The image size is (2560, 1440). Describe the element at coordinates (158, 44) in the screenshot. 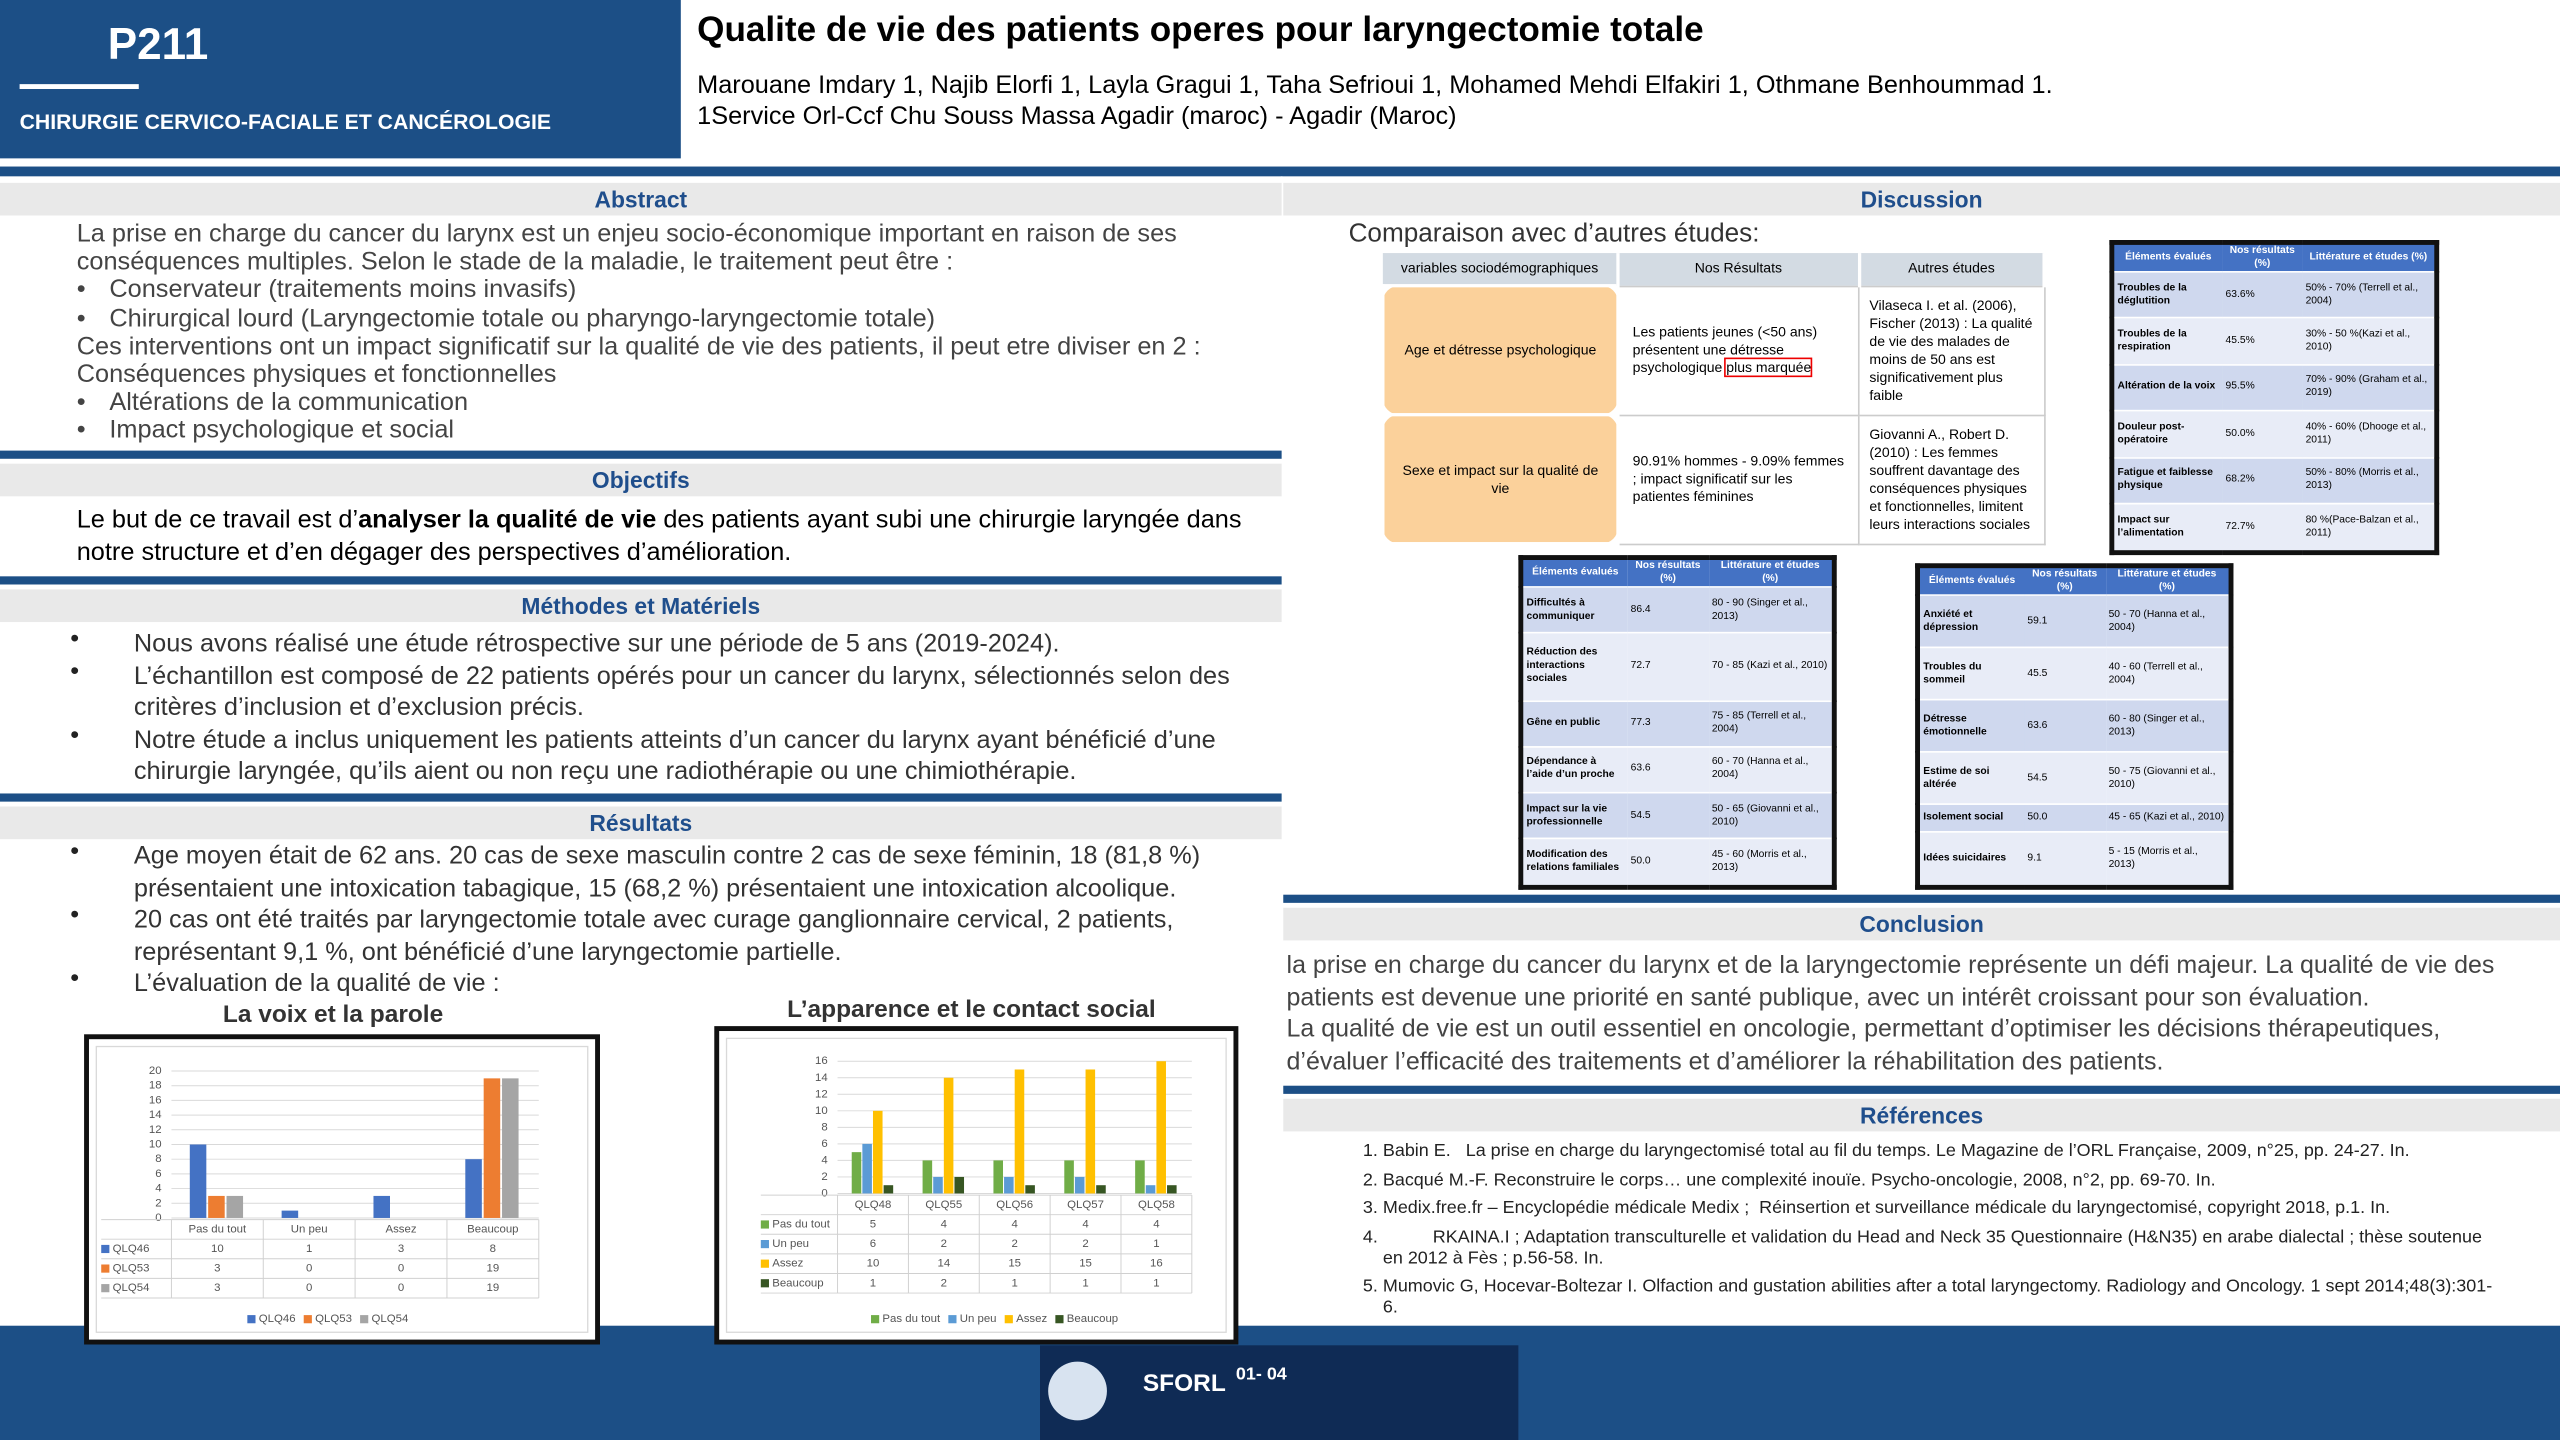

I see `poster-code: P211` at that location.